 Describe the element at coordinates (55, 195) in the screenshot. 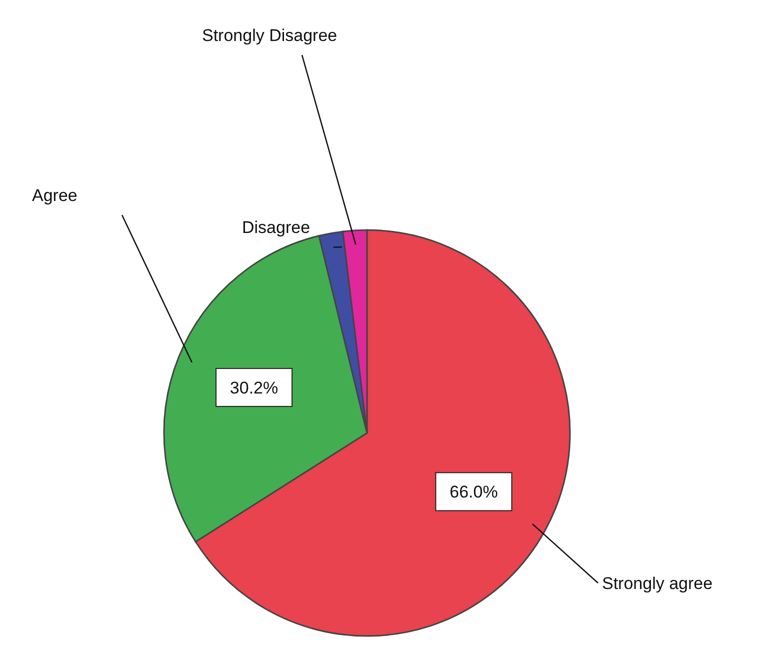

I see `slice-label: Agree` at that location.